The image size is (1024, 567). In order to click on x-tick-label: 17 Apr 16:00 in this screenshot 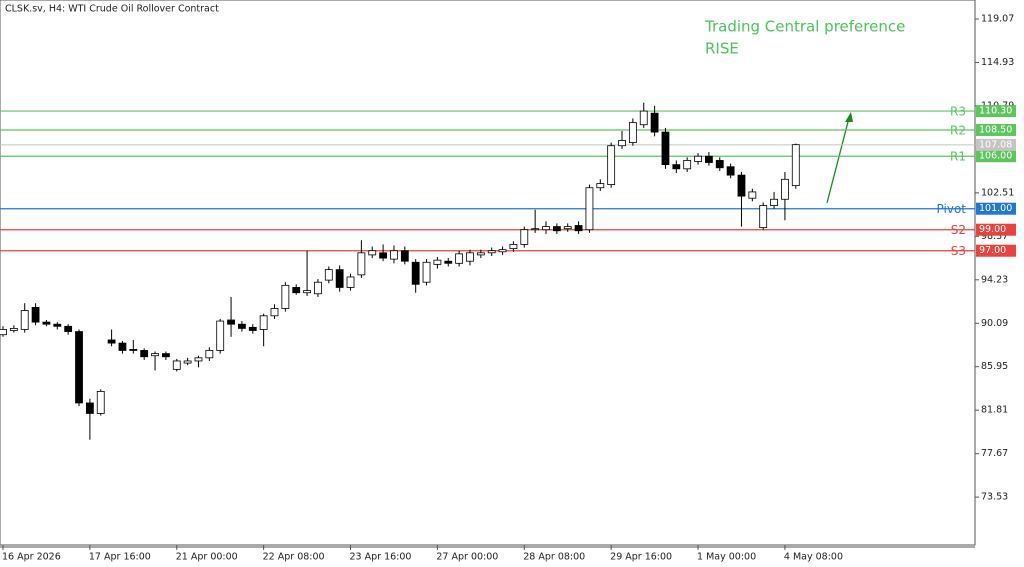, I will do `click(120, 557)`.